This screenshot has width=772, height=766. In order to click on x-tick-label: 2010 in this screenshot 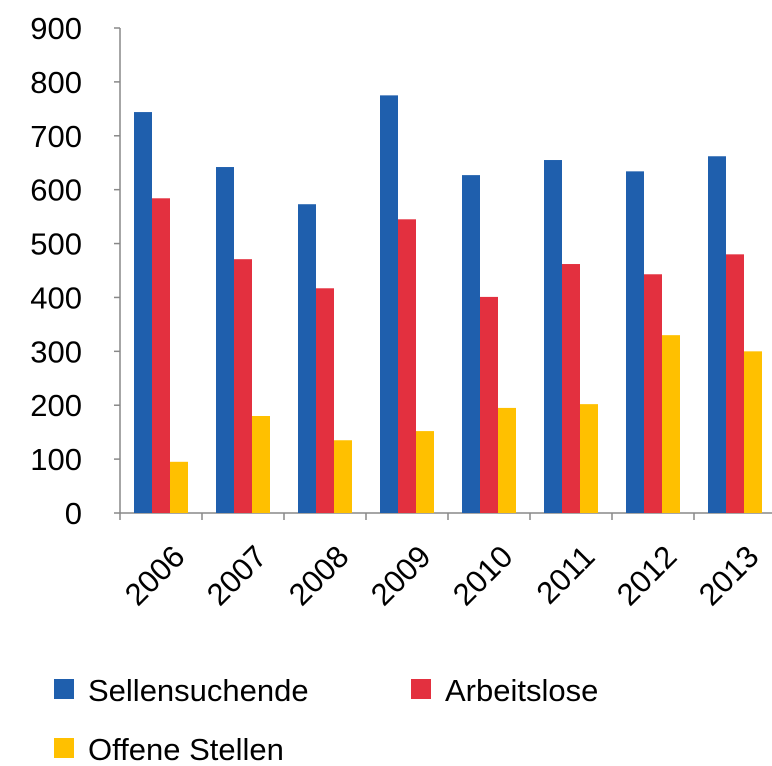, I will do `click(483, 576)`.